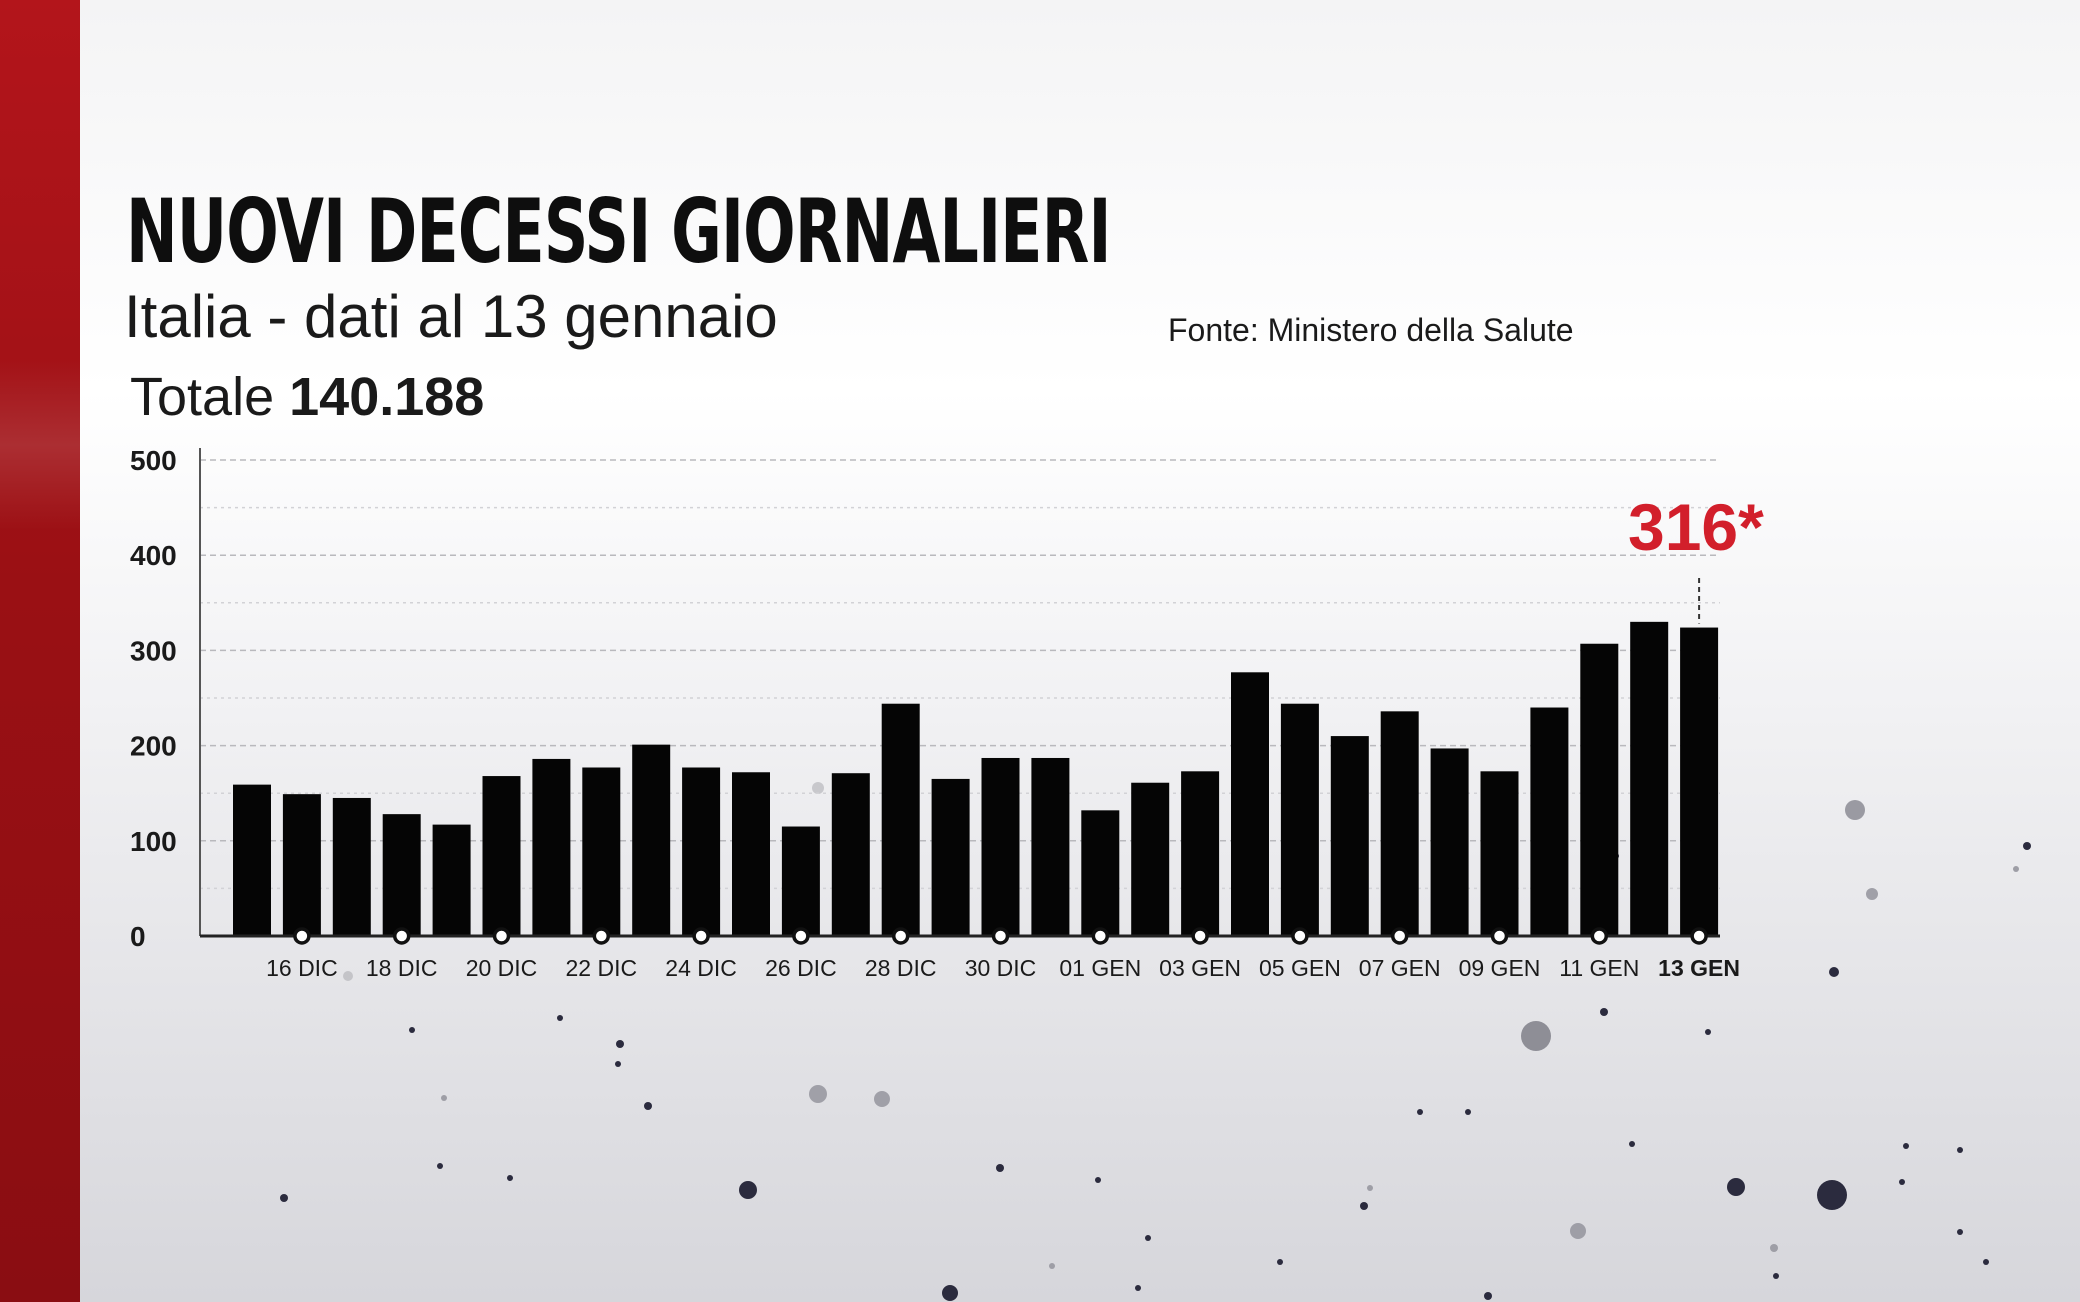  I want to click on total-label: Totale, so click(202, 397).